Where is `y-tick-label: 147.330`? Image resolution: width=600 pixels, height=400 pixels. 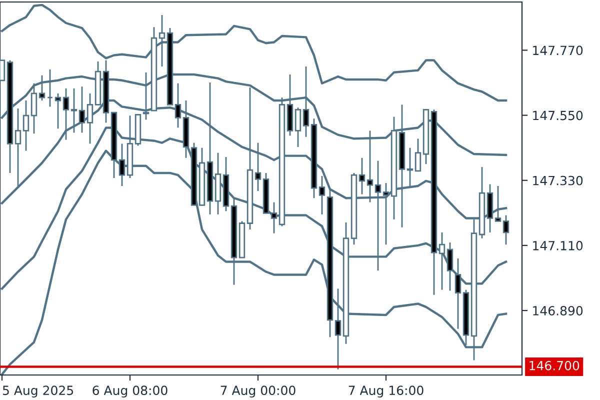 y-tick-label: 147.330 is located at coordinates (558, 181).